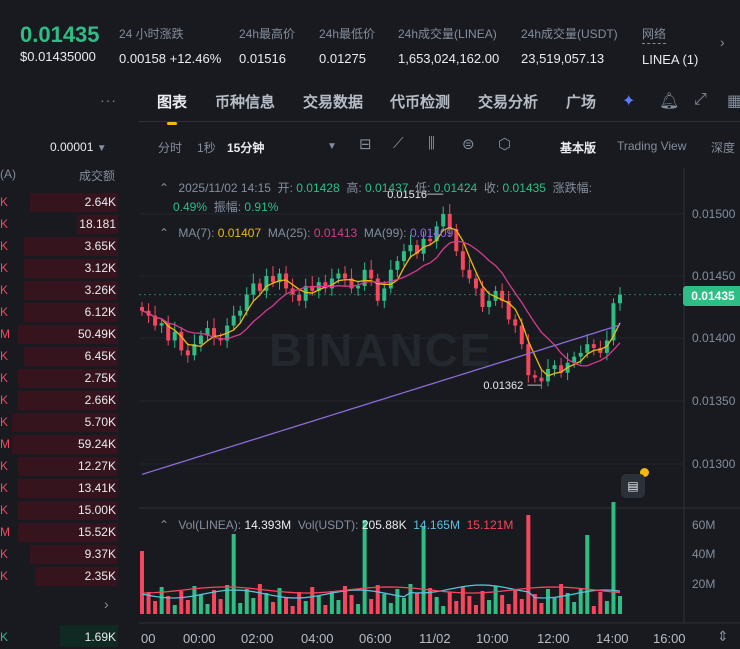  Describe the element at coordinates (225, 206) in the screenshot. I see `ohlc-info-2: 0.49% 振幅: 0.91%` at that location.